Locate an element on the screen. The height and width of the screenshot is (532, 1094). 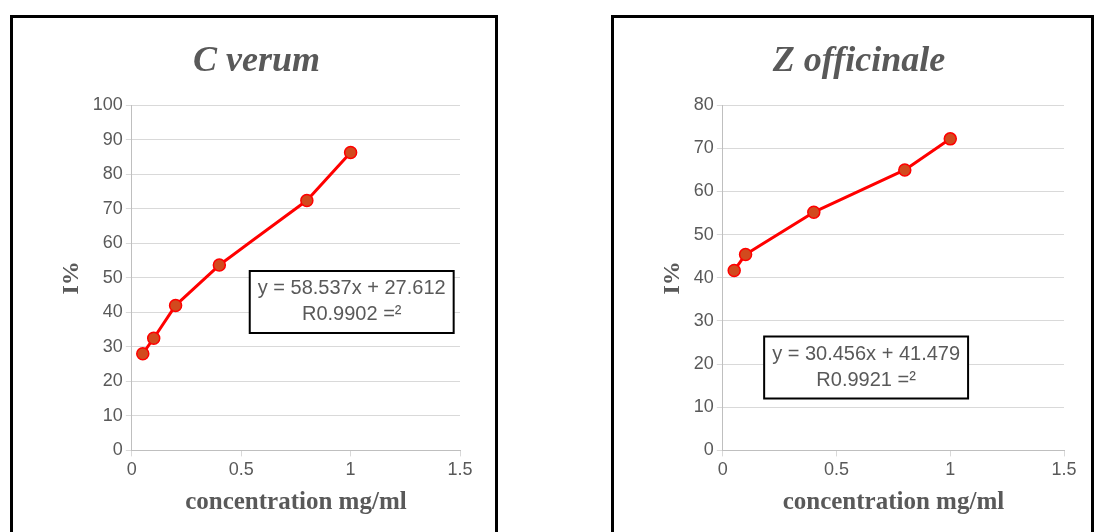
annotation: y = 58.537x + 27.612 is located at coordinates (351, 287).